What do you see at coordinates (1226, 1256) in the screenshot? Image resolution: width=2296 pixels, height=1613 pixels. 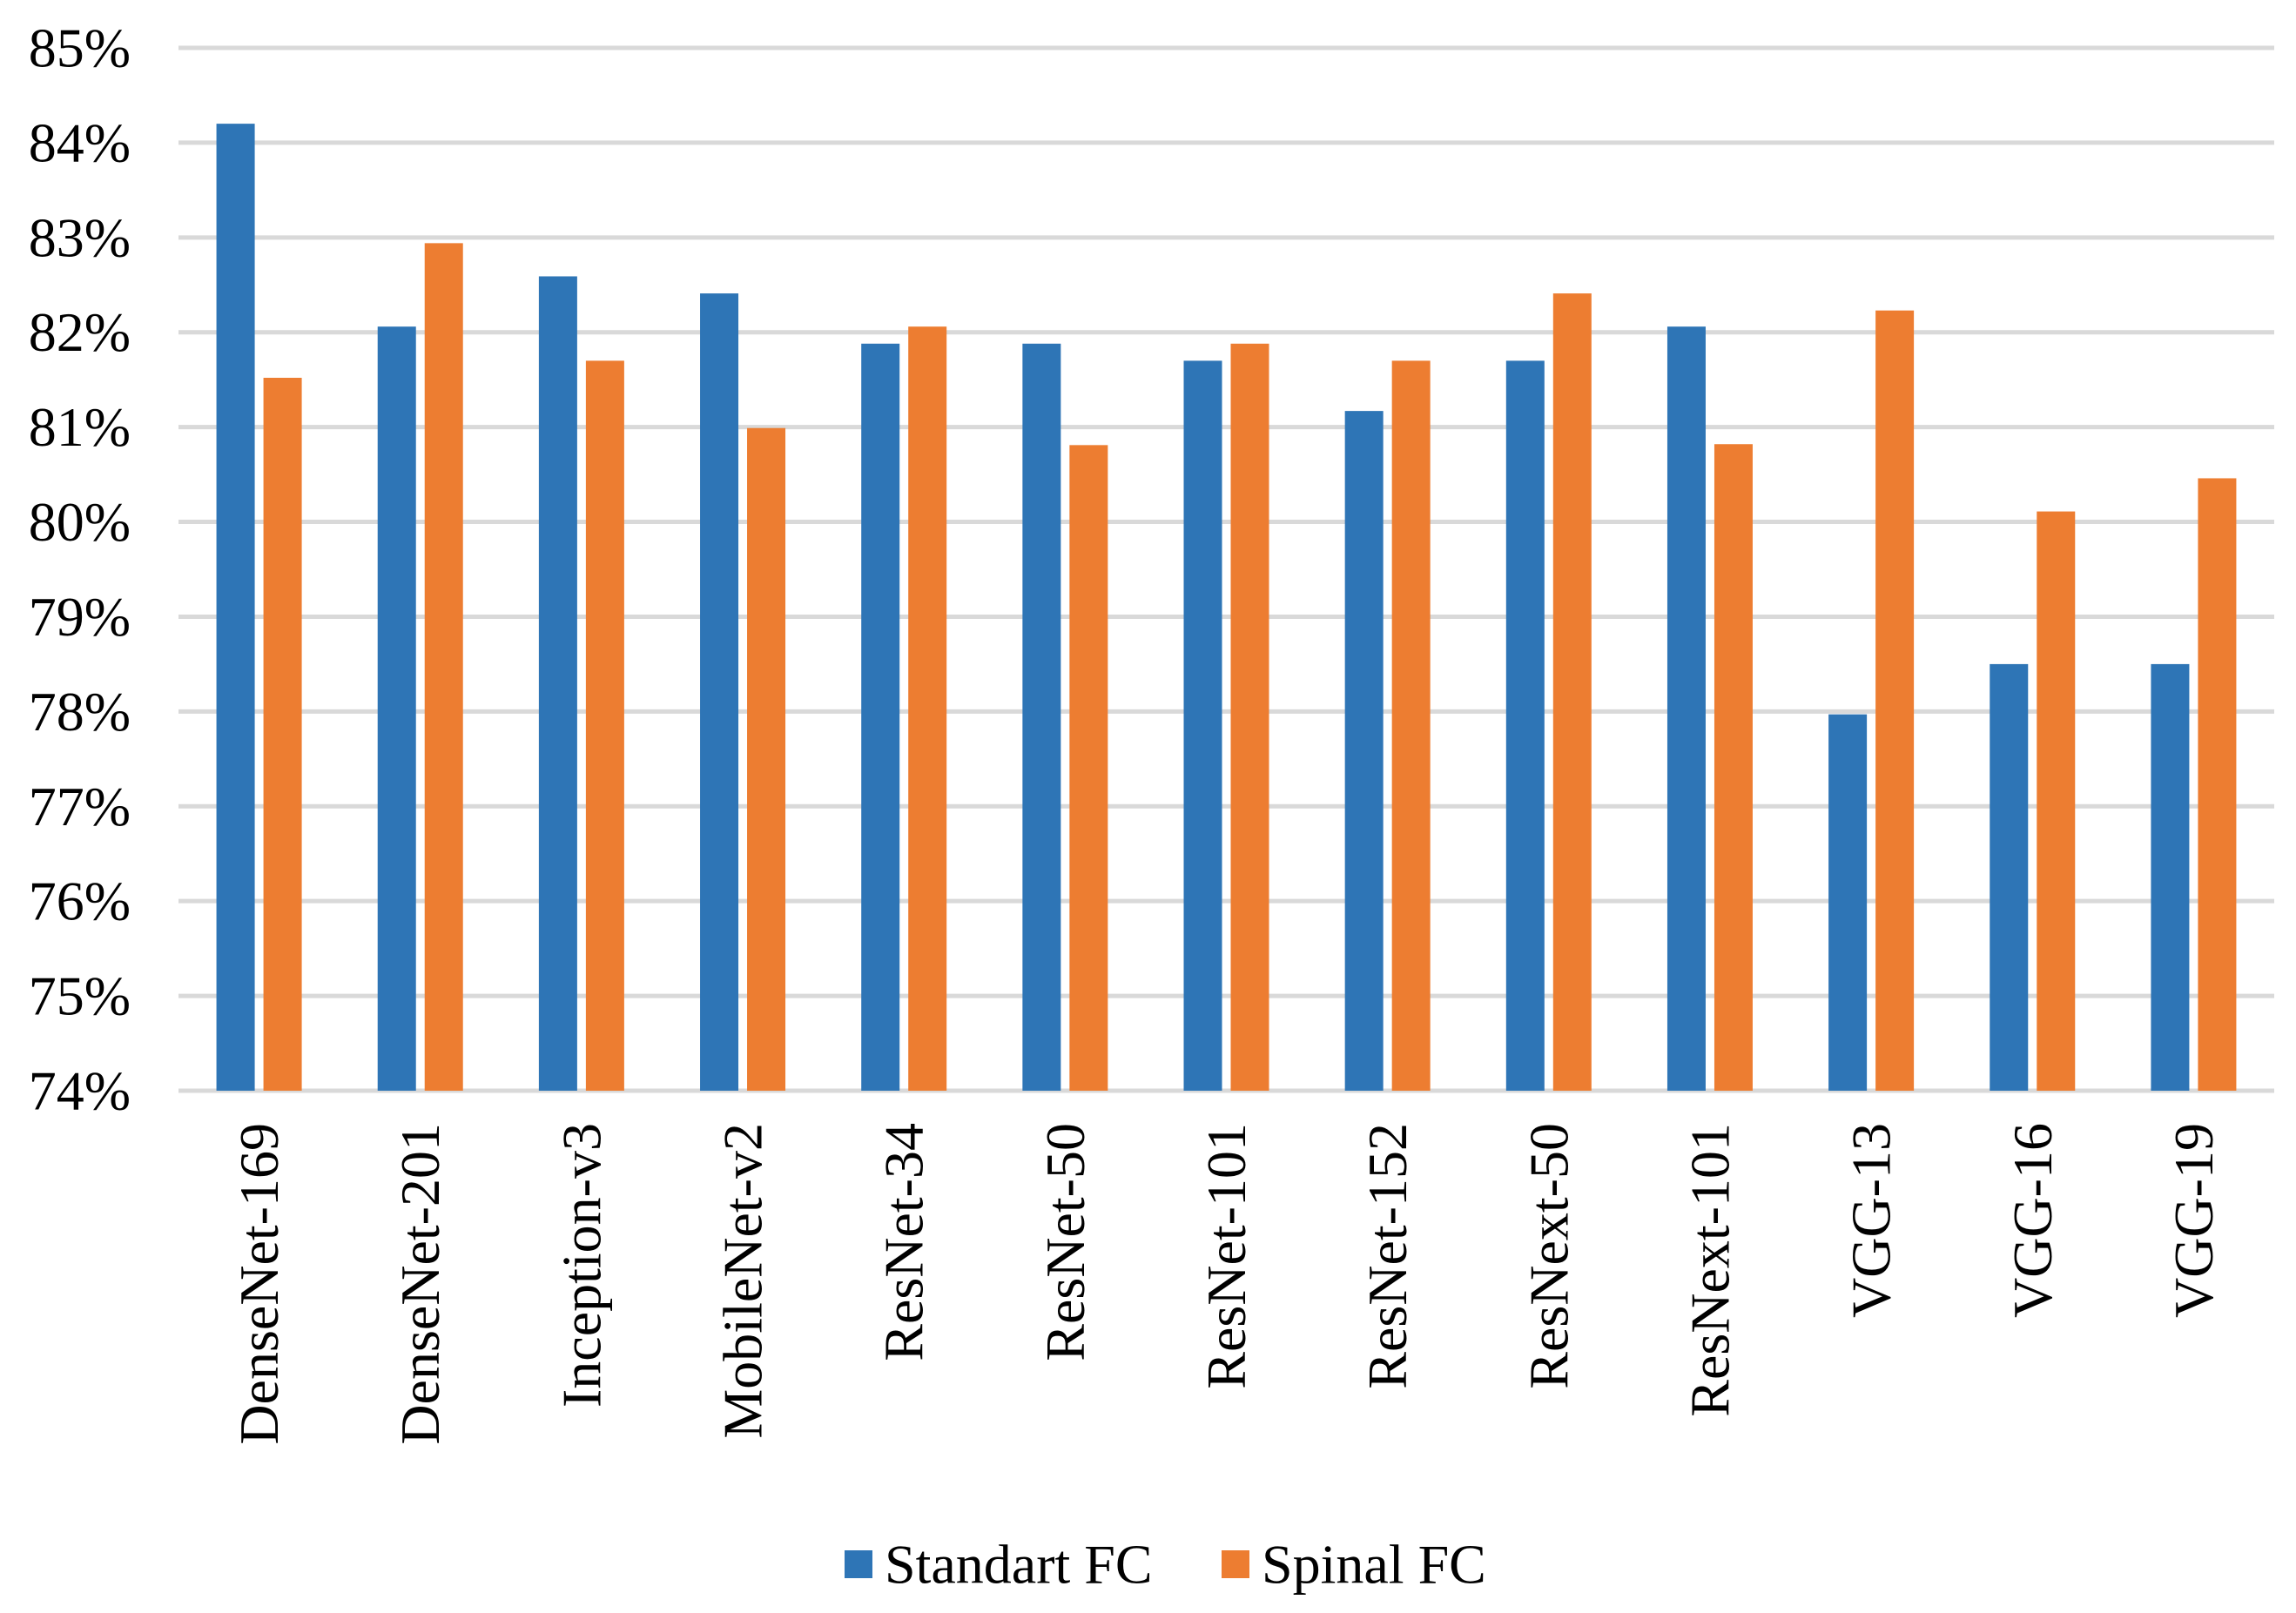 I see `x-tick-label-resnet-101: ResNet-101` at bounding box center [1226, 1256].